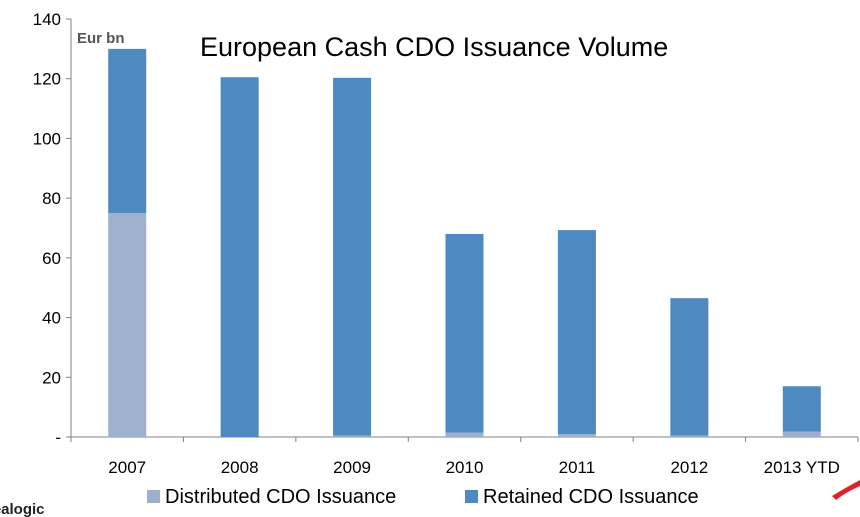 The height and width of the screenshot is (517, 860). Describe the element at coordinates (127, 467) in the screenshot. I see `x-tick-label: 2007` at that location.